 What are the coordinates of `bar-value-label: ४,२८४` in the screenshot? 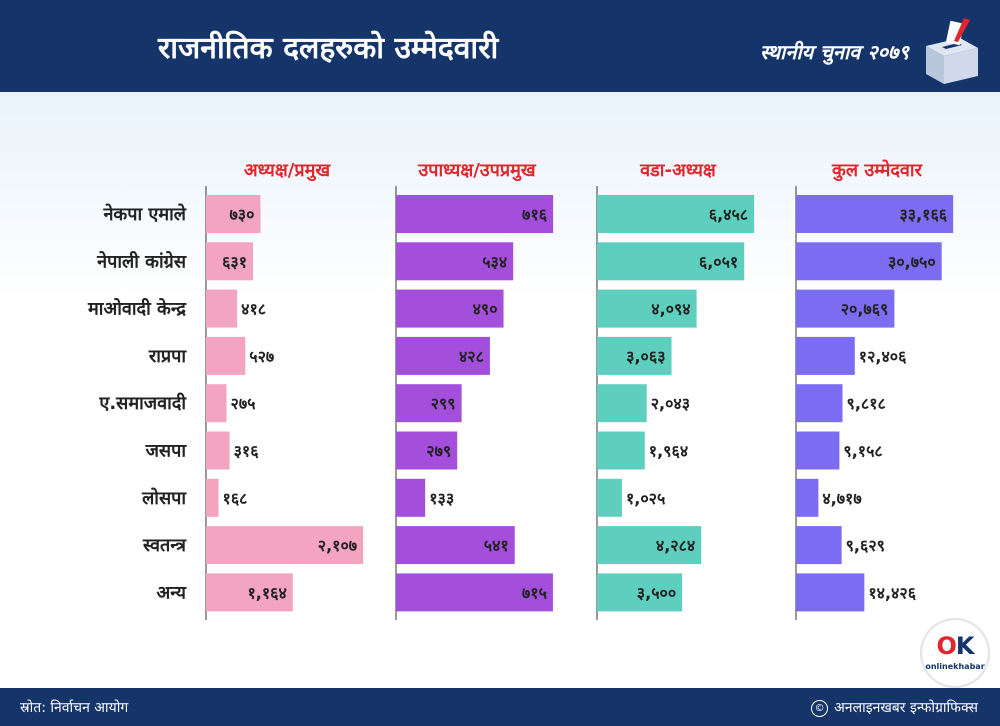 It's located at (675, 545).